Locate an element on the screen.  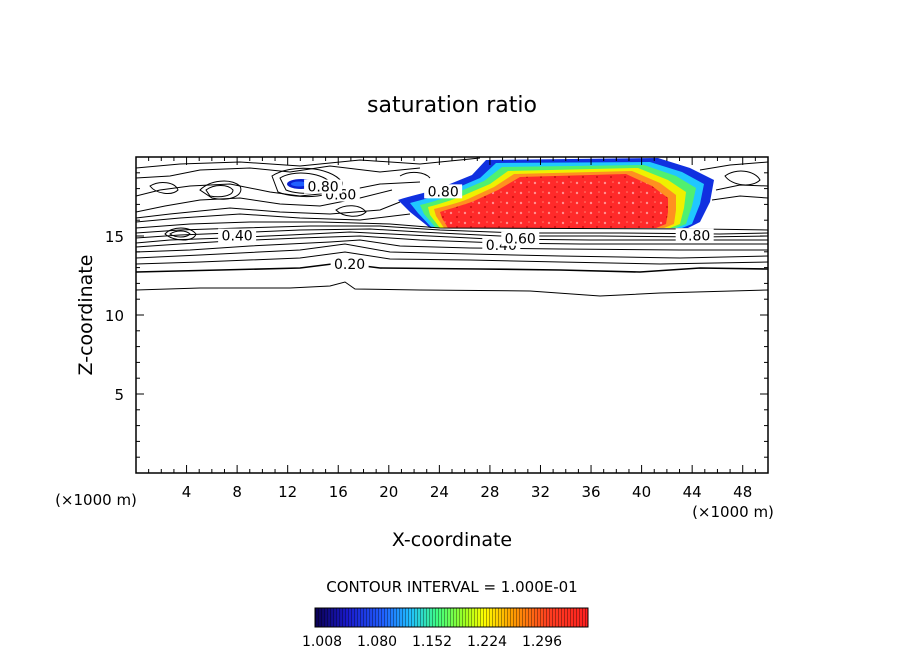
colorbar-tick-label: 1.296 is located at coordinates (542, 642).